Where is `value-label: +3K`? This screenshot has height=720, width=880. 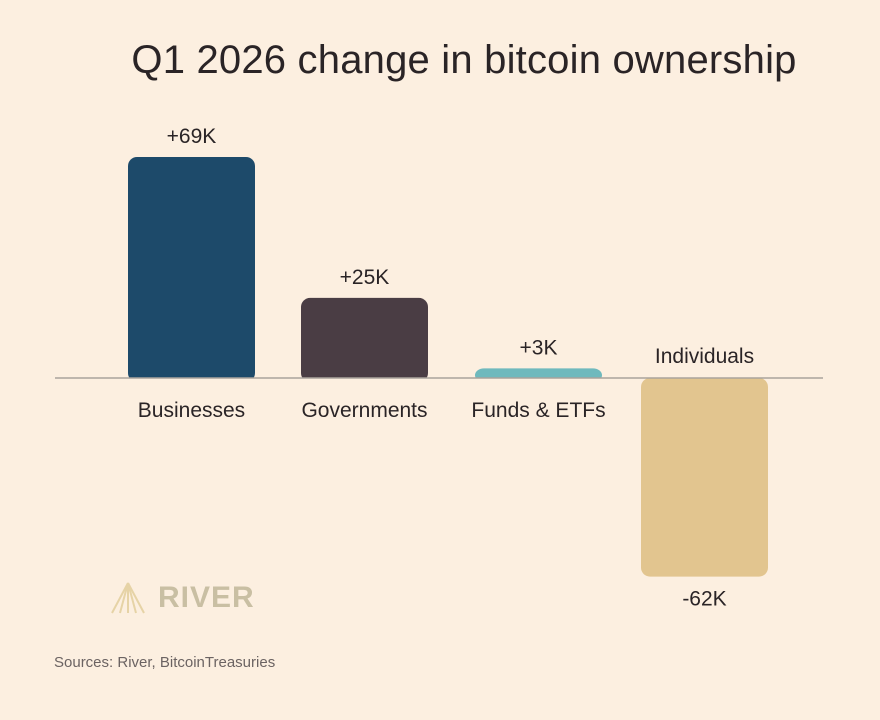
value-label: +3K is located at coordinates (539, 347).